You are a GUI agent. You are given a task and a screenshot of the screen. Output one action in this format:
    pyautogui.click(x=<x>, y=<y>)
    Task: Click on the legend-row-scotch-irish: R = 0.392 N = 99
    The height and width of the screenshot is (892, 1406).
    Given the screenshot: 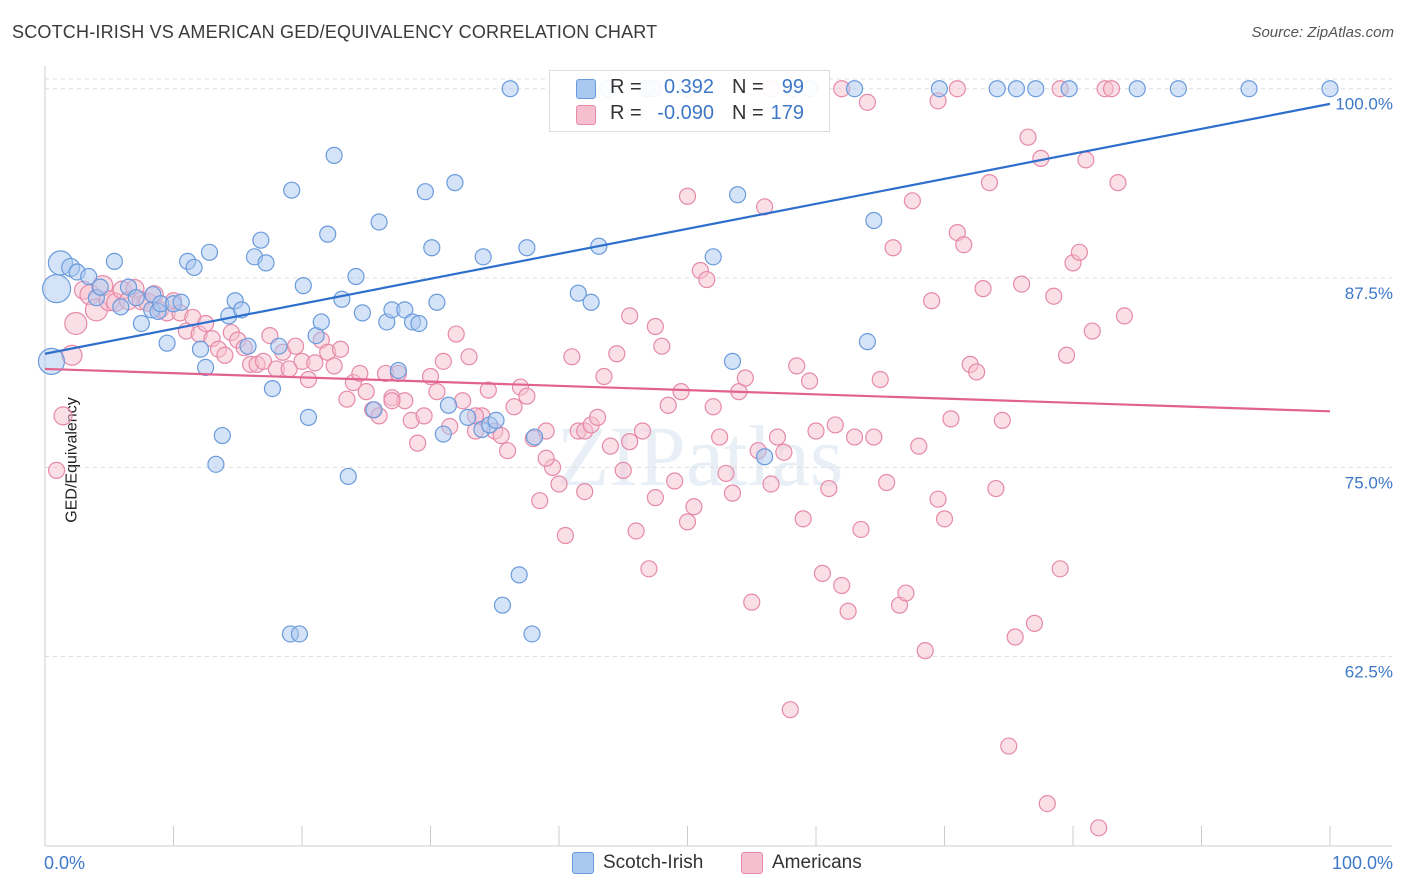 What is the action you would take?
    pyautogui.click(x=689, y=89)
    